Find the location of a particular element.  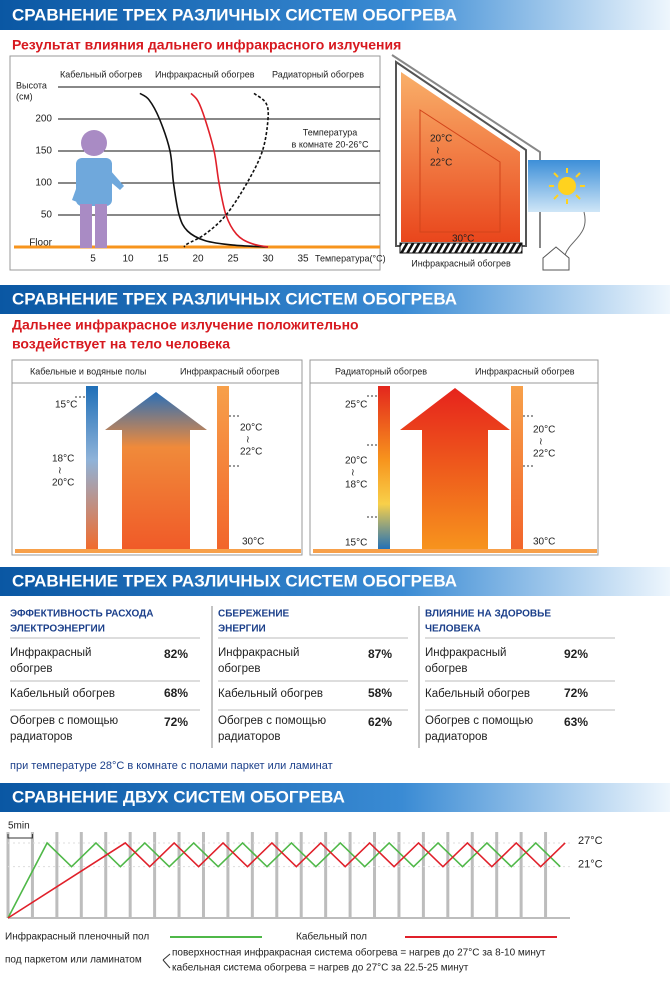

row-value: 62% is located at coordinates (380, 722).